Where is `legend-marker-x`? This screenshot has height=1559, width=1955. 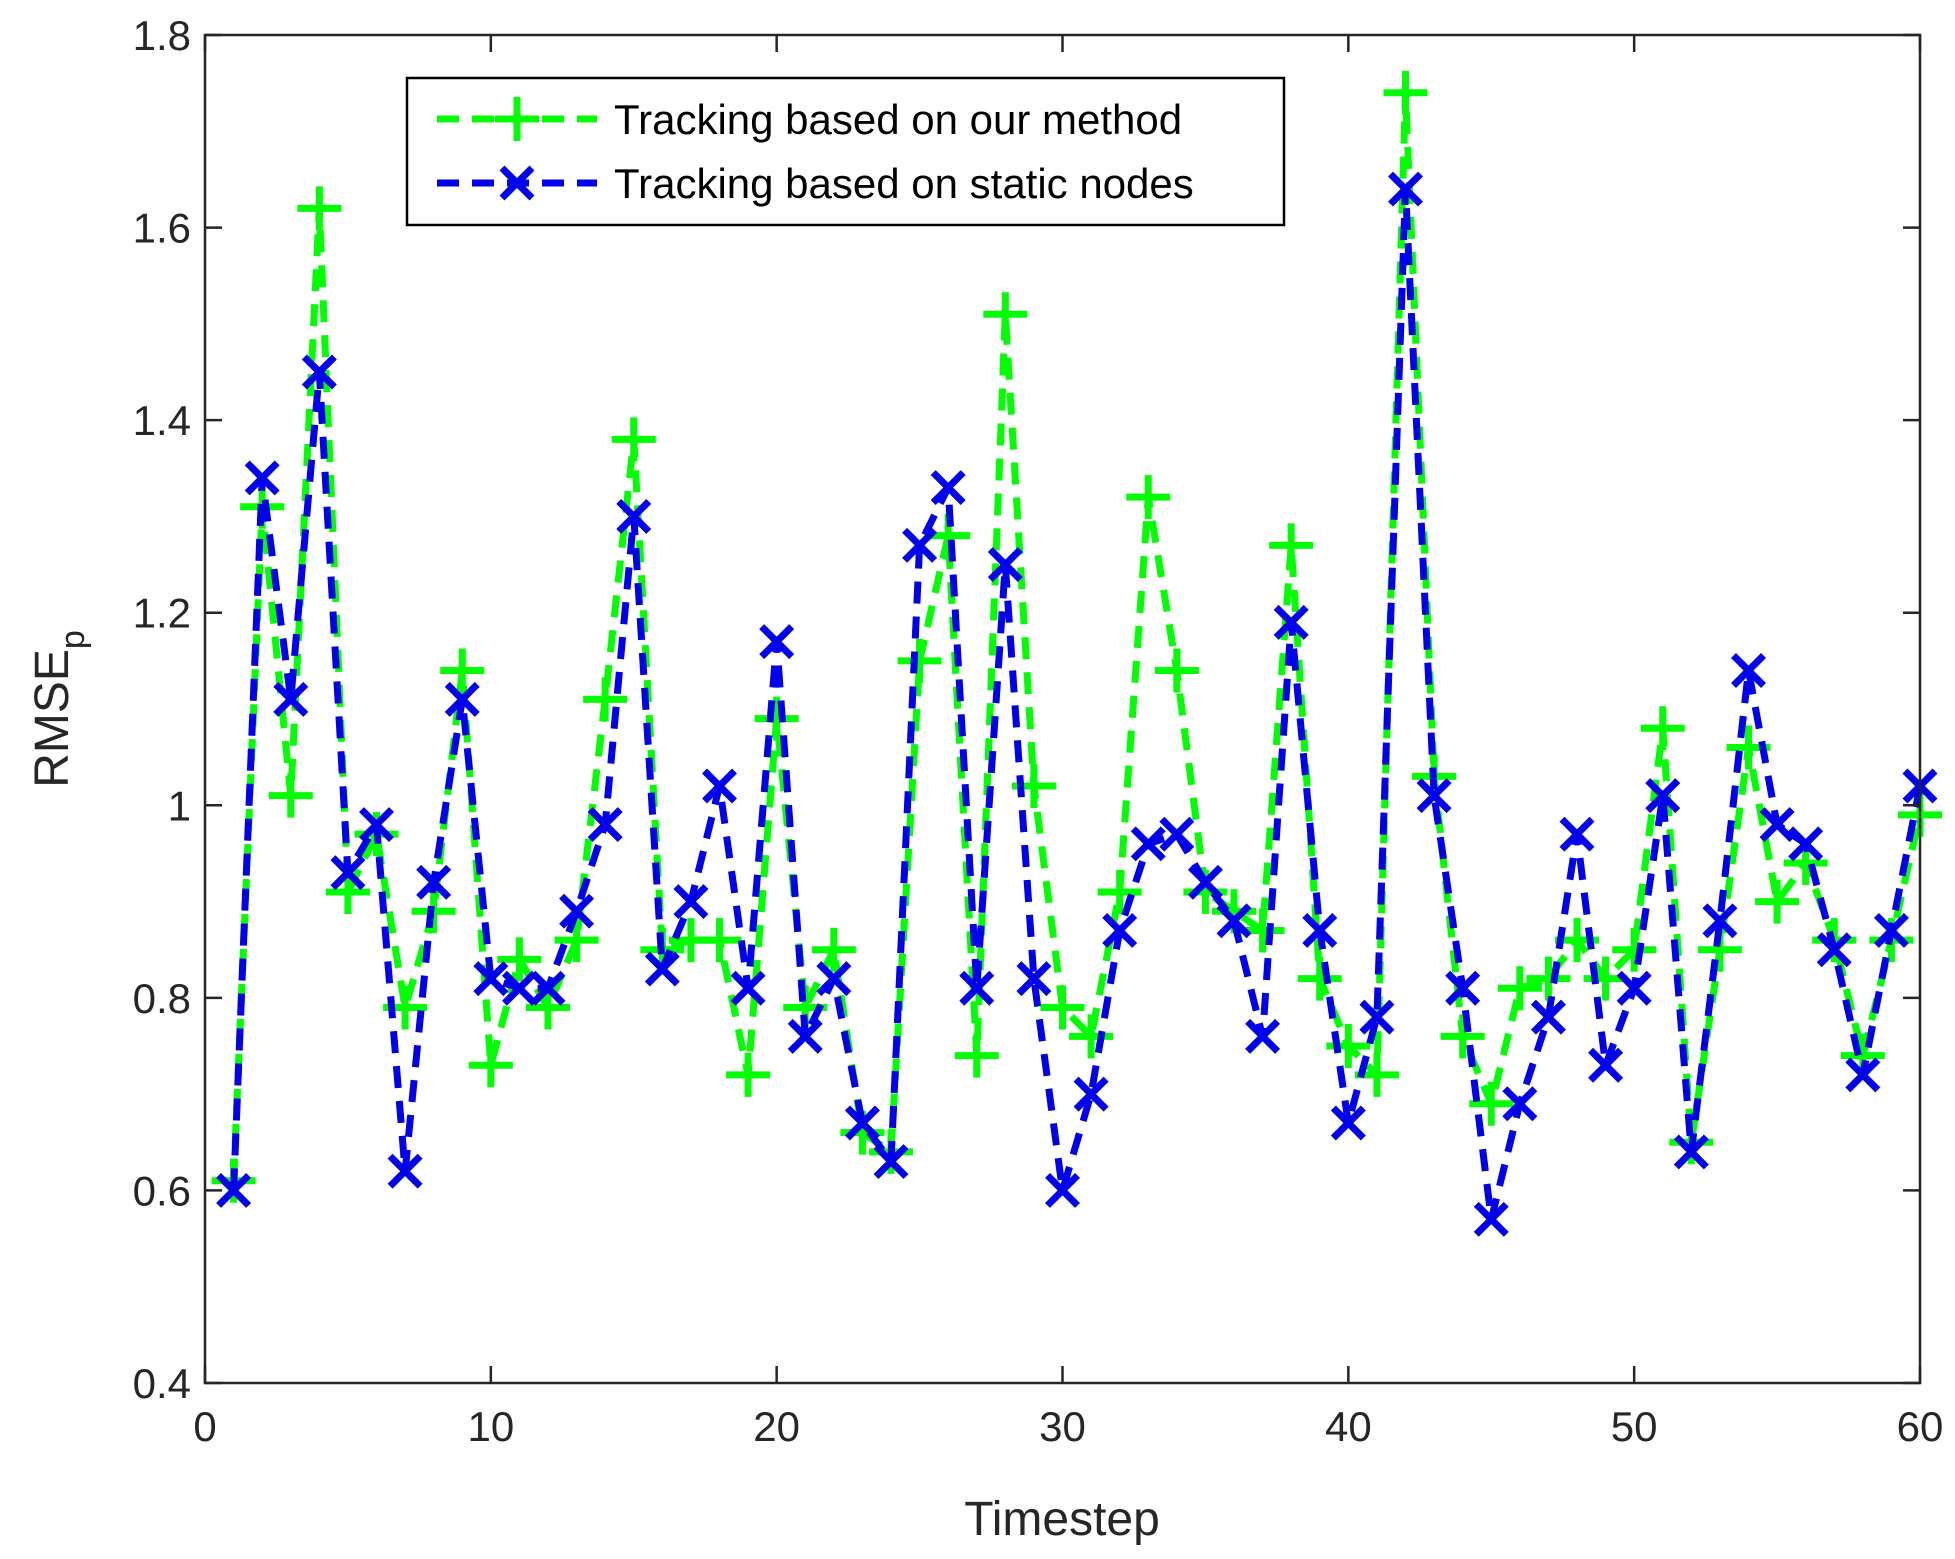
legend-marker-x is located at coordinates (517, 183).